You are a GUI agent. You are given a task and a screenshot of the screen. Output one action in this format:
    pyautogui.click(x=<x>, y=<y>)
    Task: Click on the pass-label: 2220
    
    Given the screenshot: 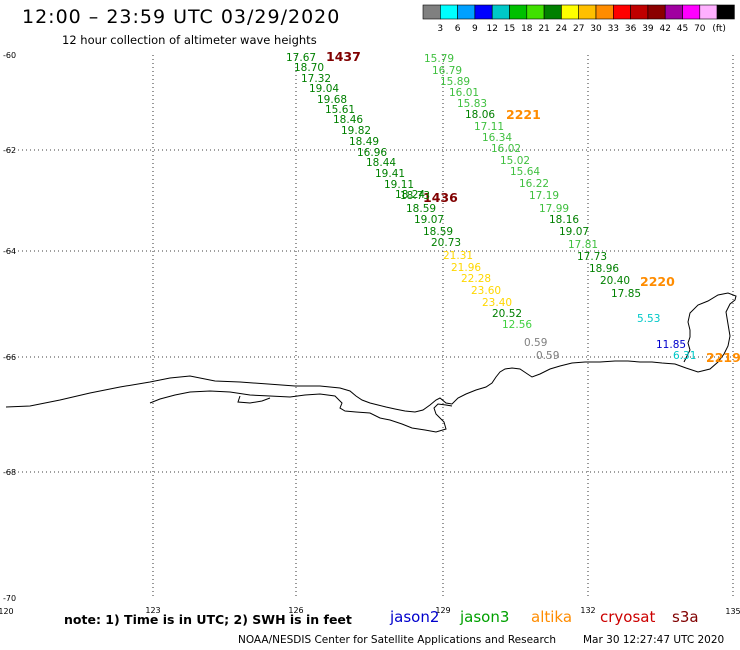 What is the action you would take?
    pyautogui.click(x=657, y=281)
    